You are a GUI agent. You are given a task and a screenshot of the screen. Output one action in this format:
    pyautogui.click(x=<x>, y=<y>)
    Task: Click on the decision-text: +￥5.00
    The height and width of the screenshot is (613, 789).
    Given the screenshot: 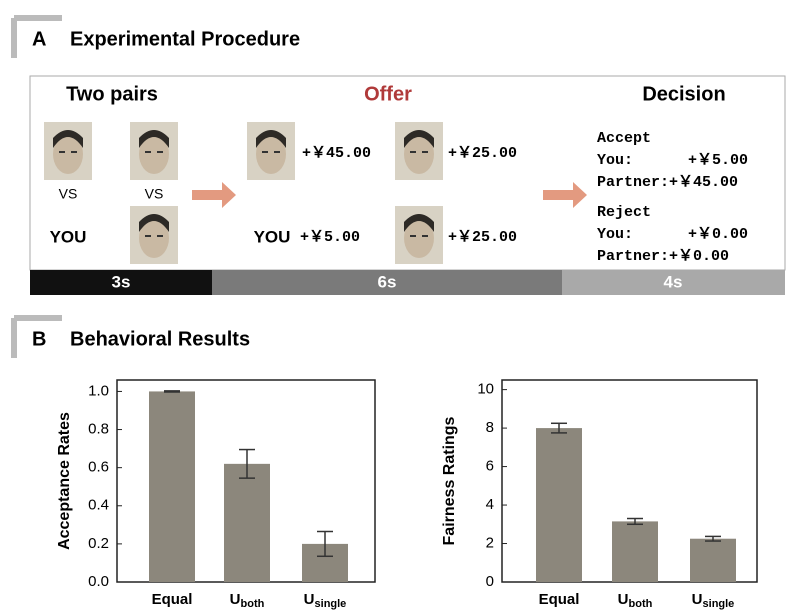 What is the action you would take?
    pyautogui.click(x=718, y=160)
    